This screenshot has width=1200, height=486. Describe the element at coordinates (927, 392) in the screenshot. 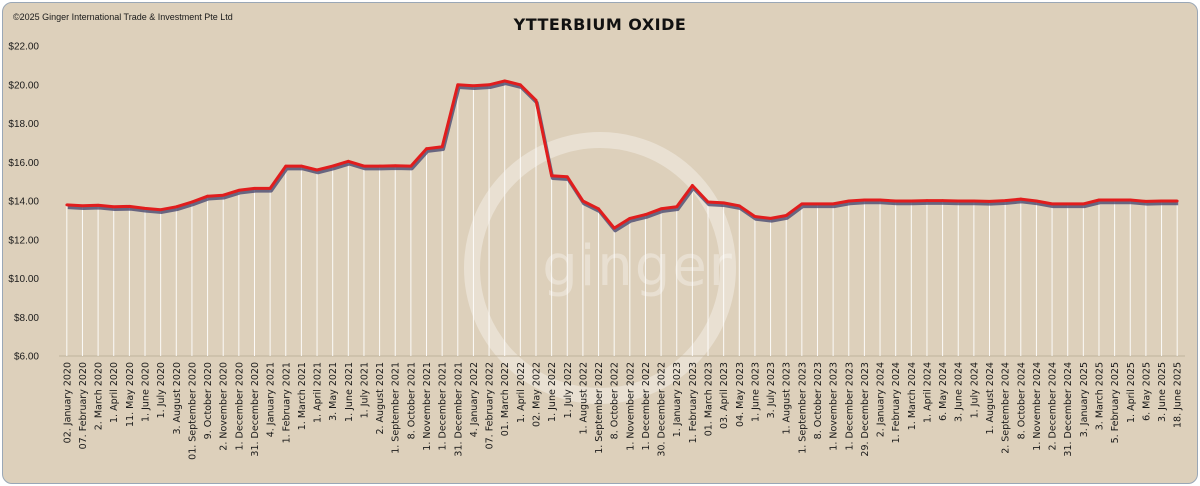

I see `x-tick-label: 1. April 2024` at that location.